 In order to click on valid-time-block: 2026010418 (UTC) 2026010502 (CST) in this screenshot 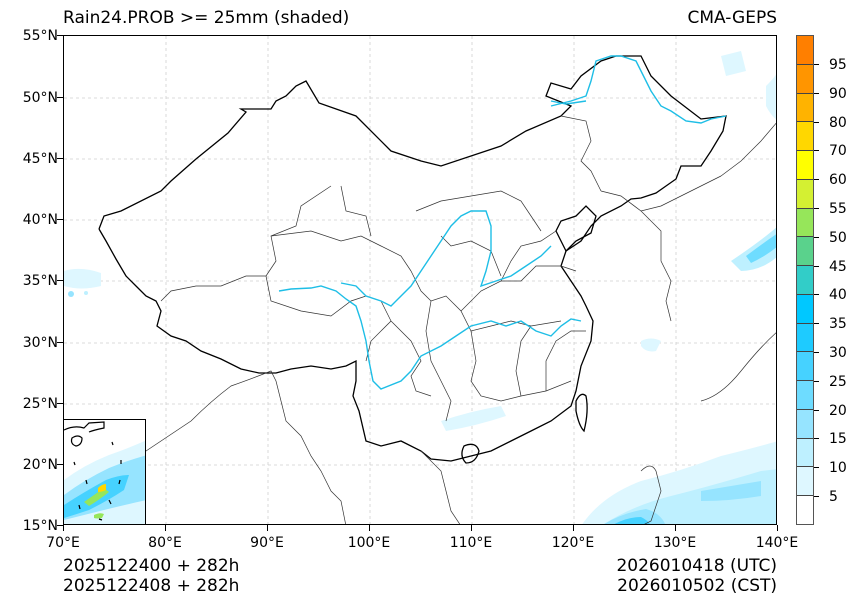, I will do `click(696, 576)`.